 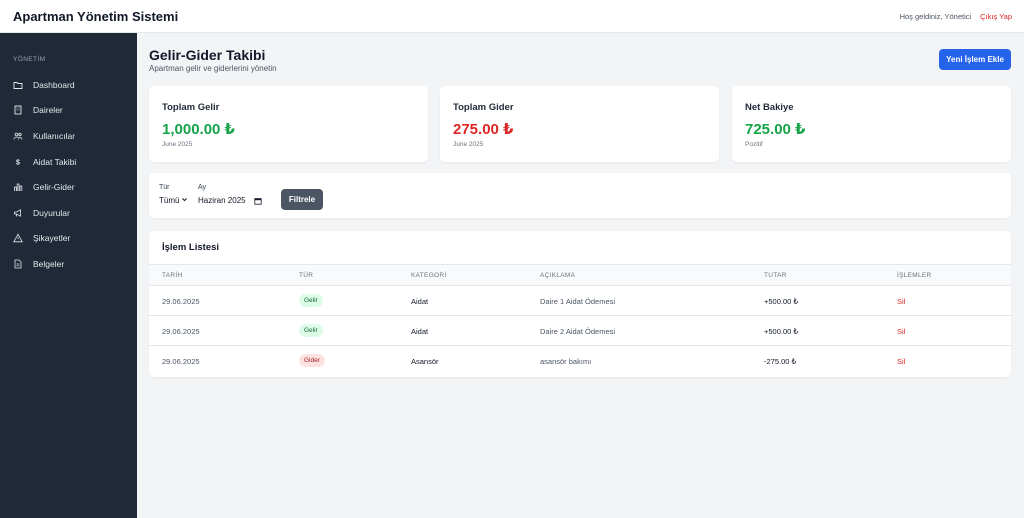 What do you see at coordinates (775, 129) in the screenshot?
I see `card-value: 725.00 ₺` at bounding box center [775, 129].